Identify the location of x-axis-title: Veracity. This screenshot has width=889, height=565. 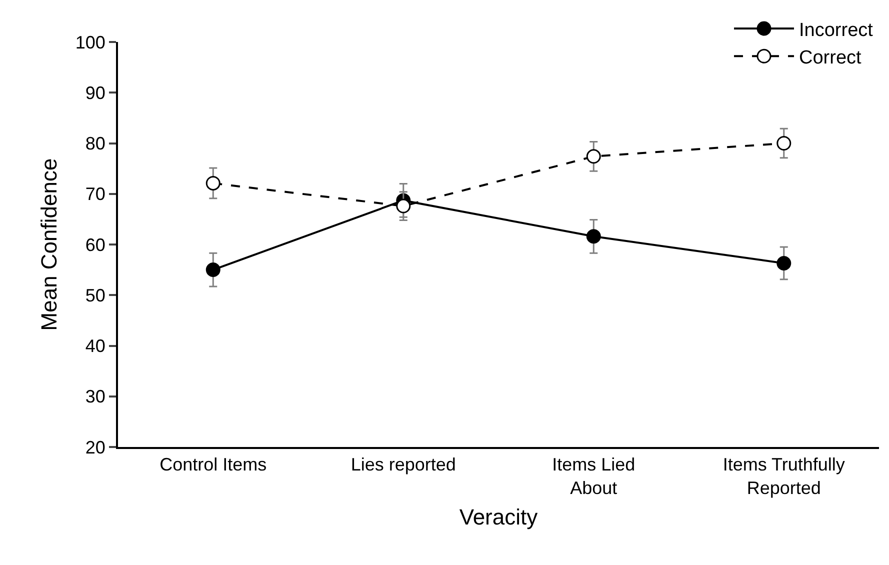
(498, 517).